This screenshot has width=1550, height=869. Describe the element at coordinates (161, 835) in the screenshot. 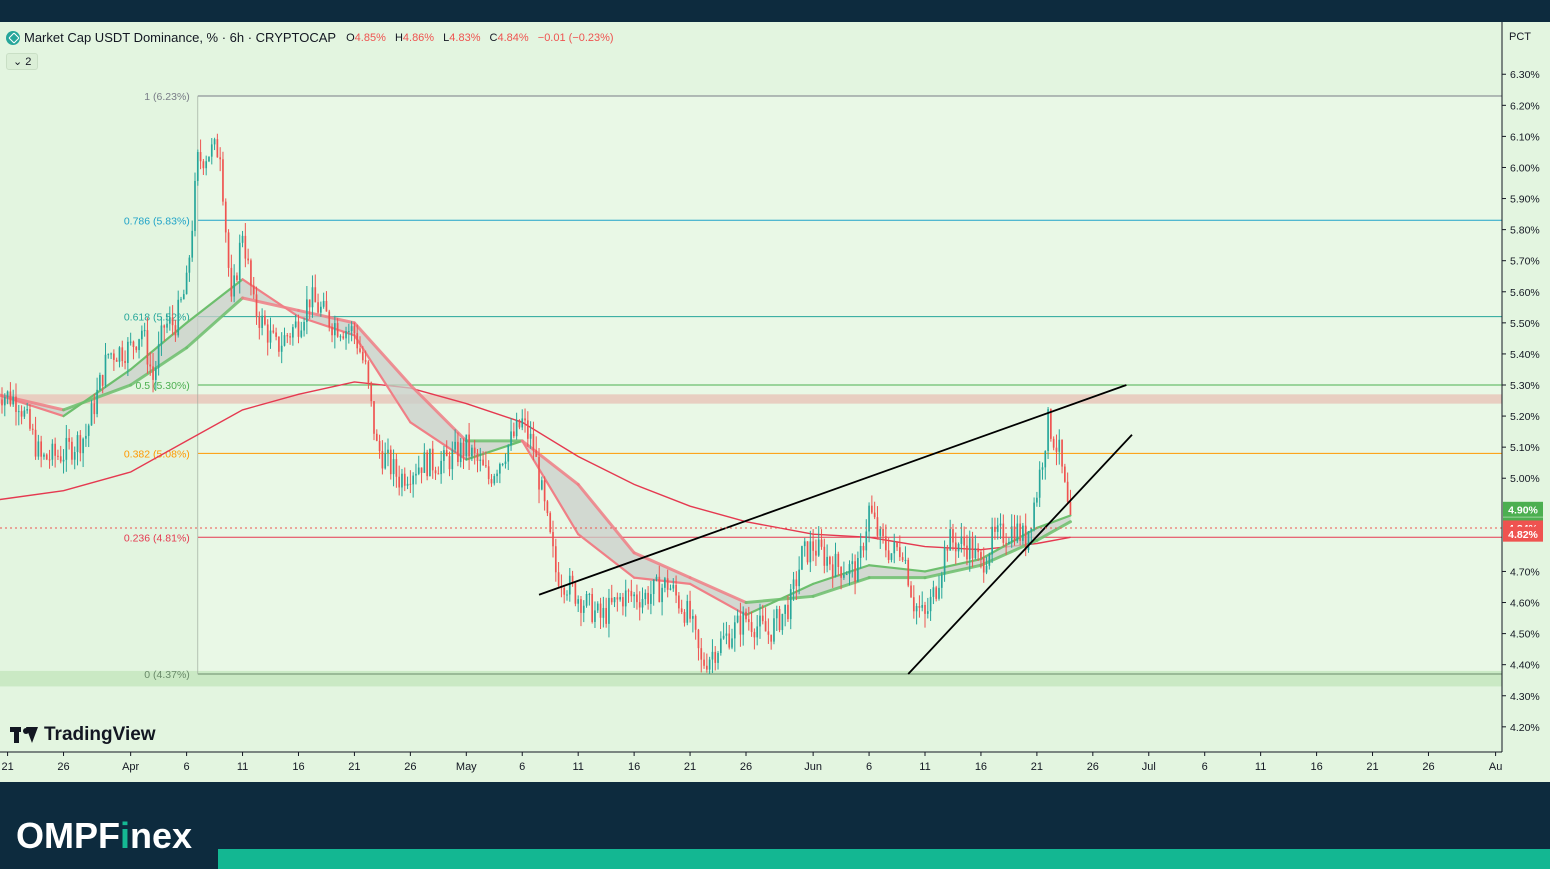

I see `brand-right: nex` at that location.